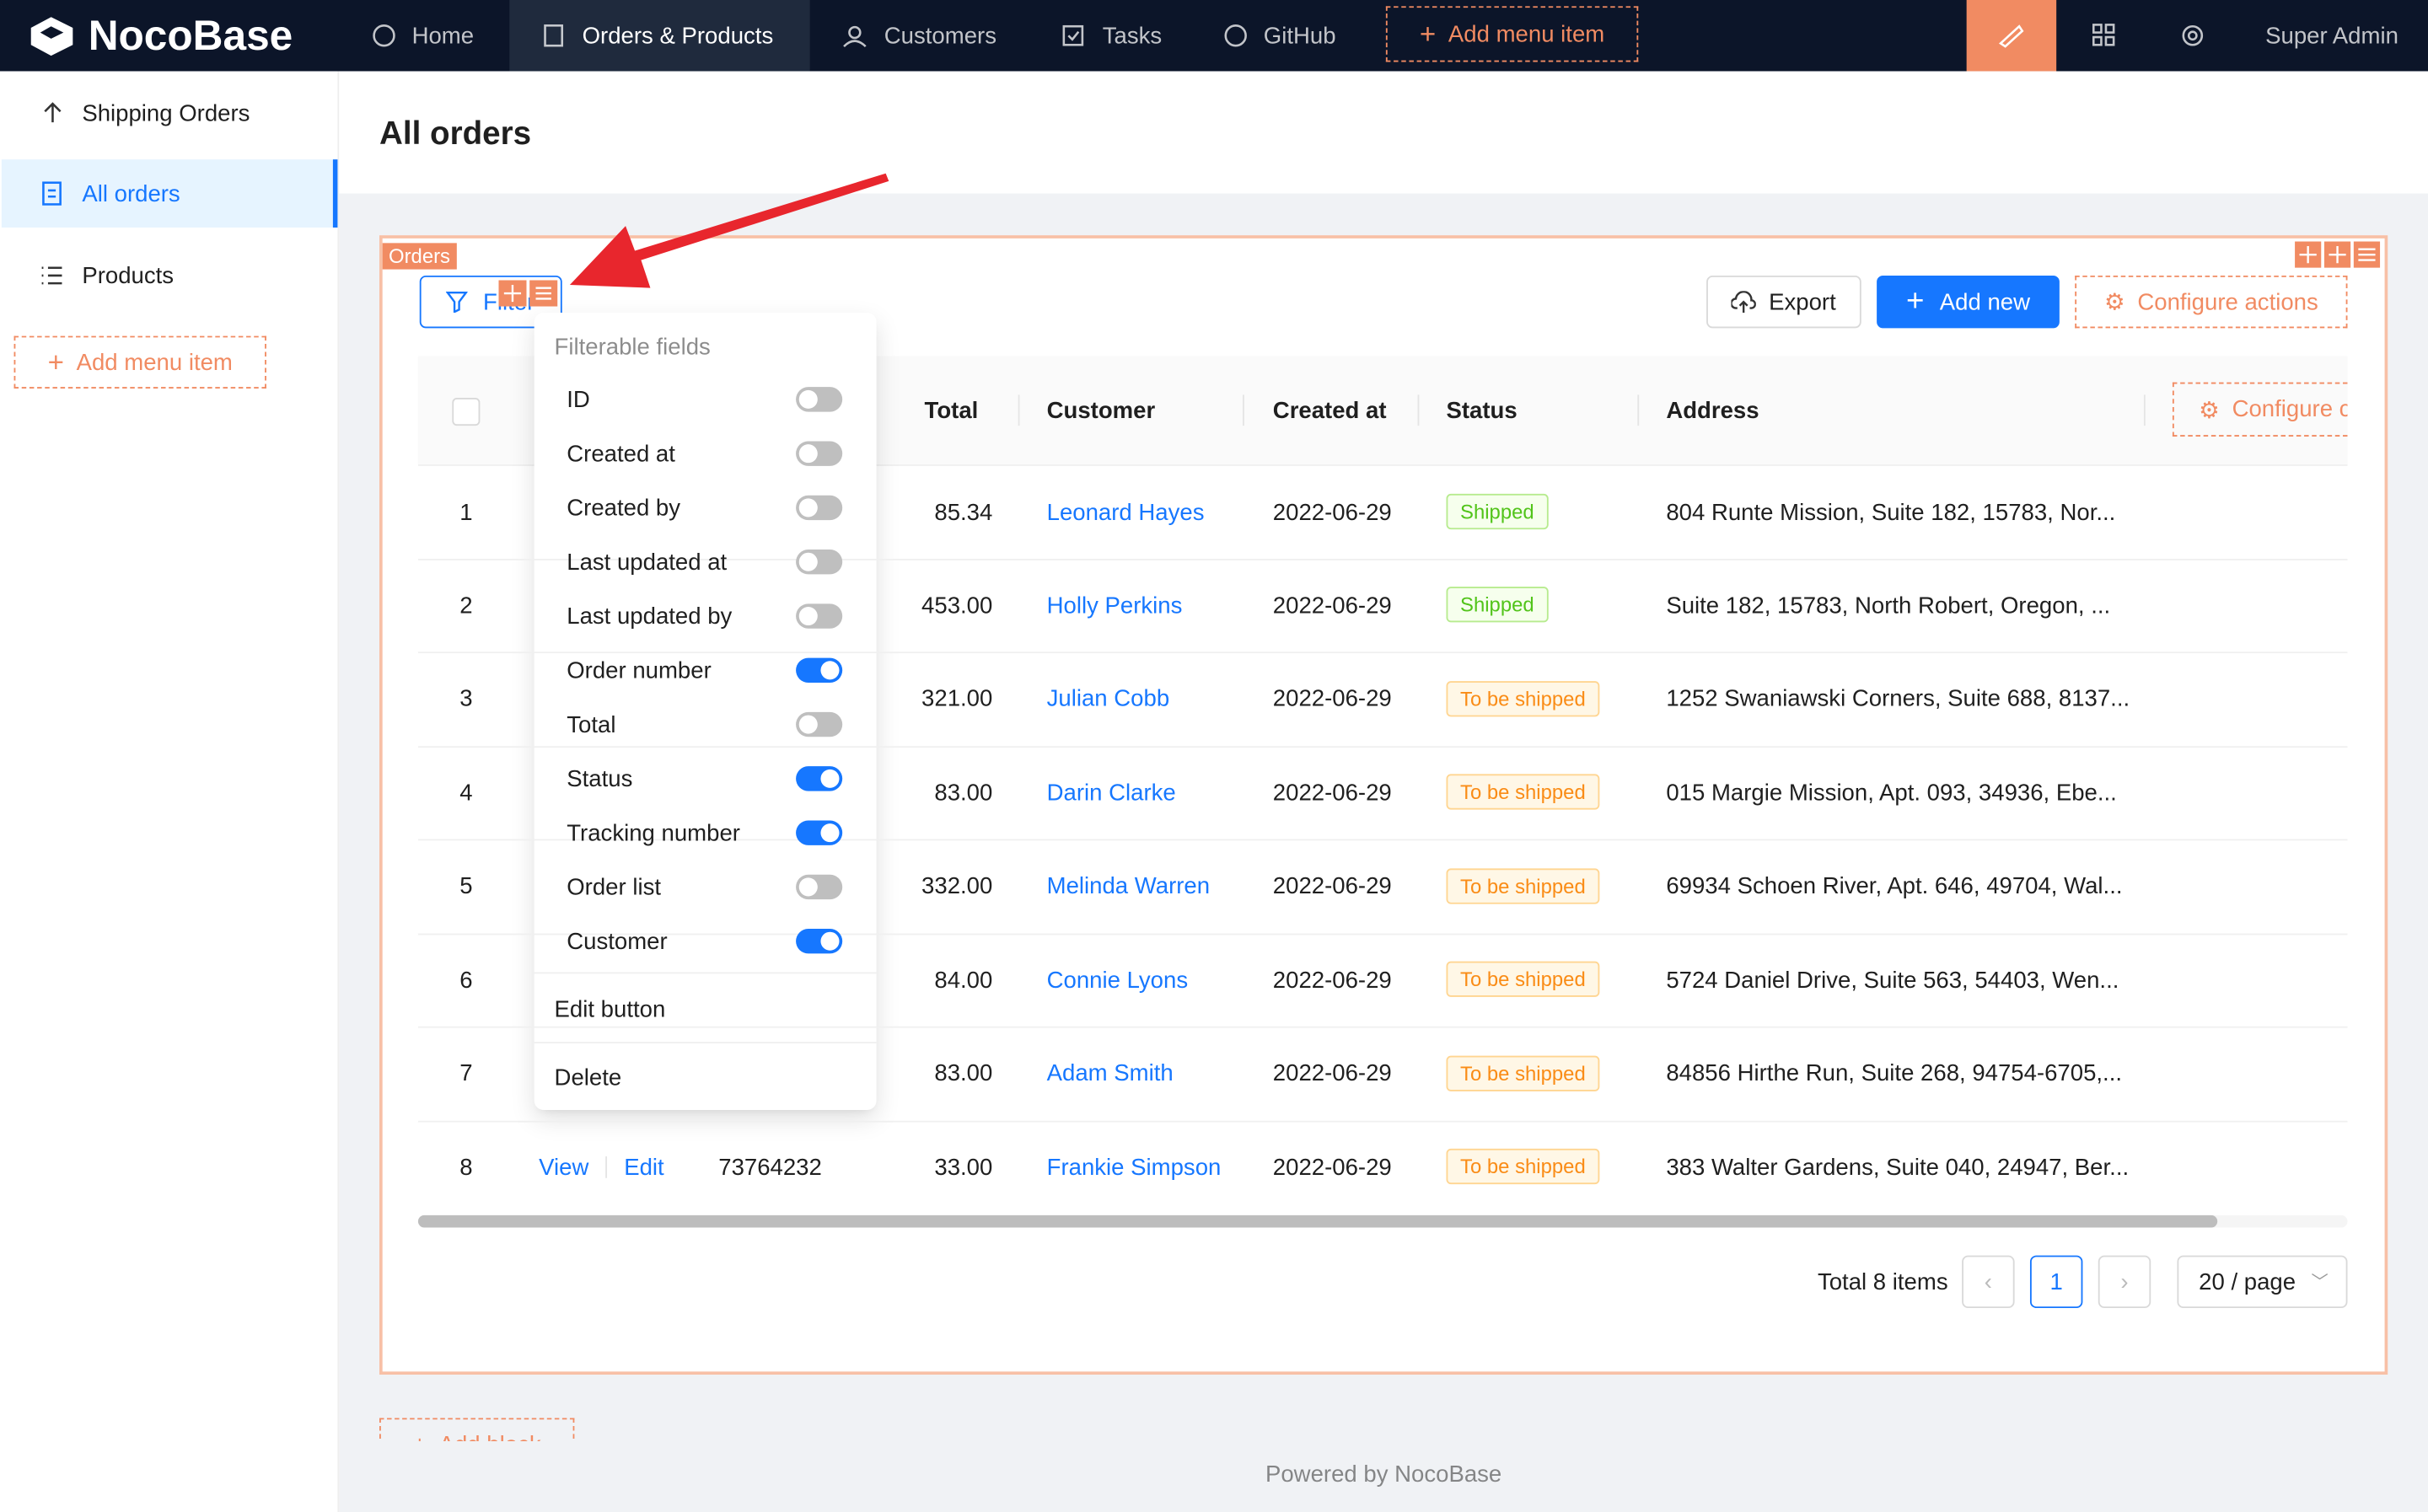 The height and width of the screenshot is (1512, 2428). Describe the element at coordinates (1329, 410) in the screenshot. I see `column-header: Created at` at that location.